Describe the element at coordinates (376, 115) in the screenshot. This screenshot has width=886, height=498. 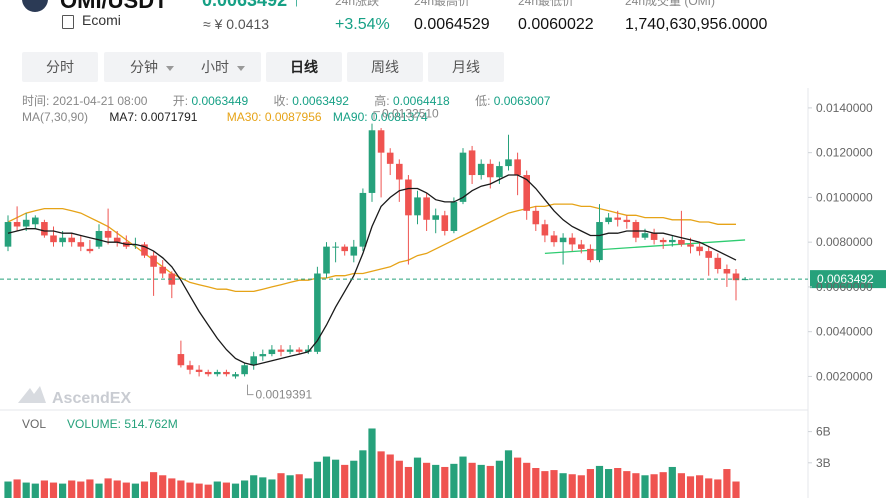
I see `high-marker` at that location.